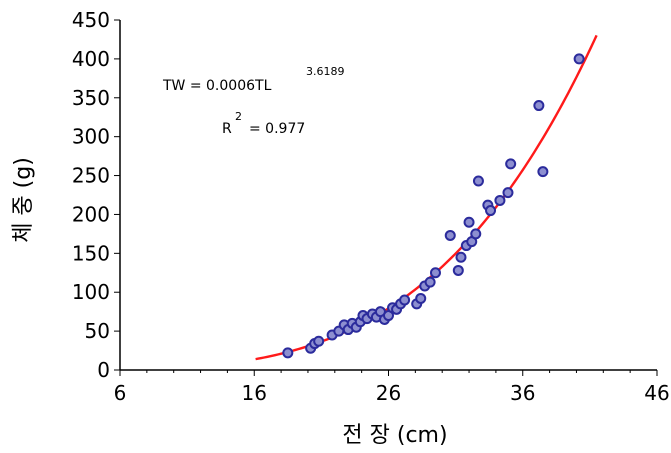 This screenshot has width=671, height=453. Describe the element at coordinates (656, 393) in the screenshot. I see `x-tick-label: 46` at that location.